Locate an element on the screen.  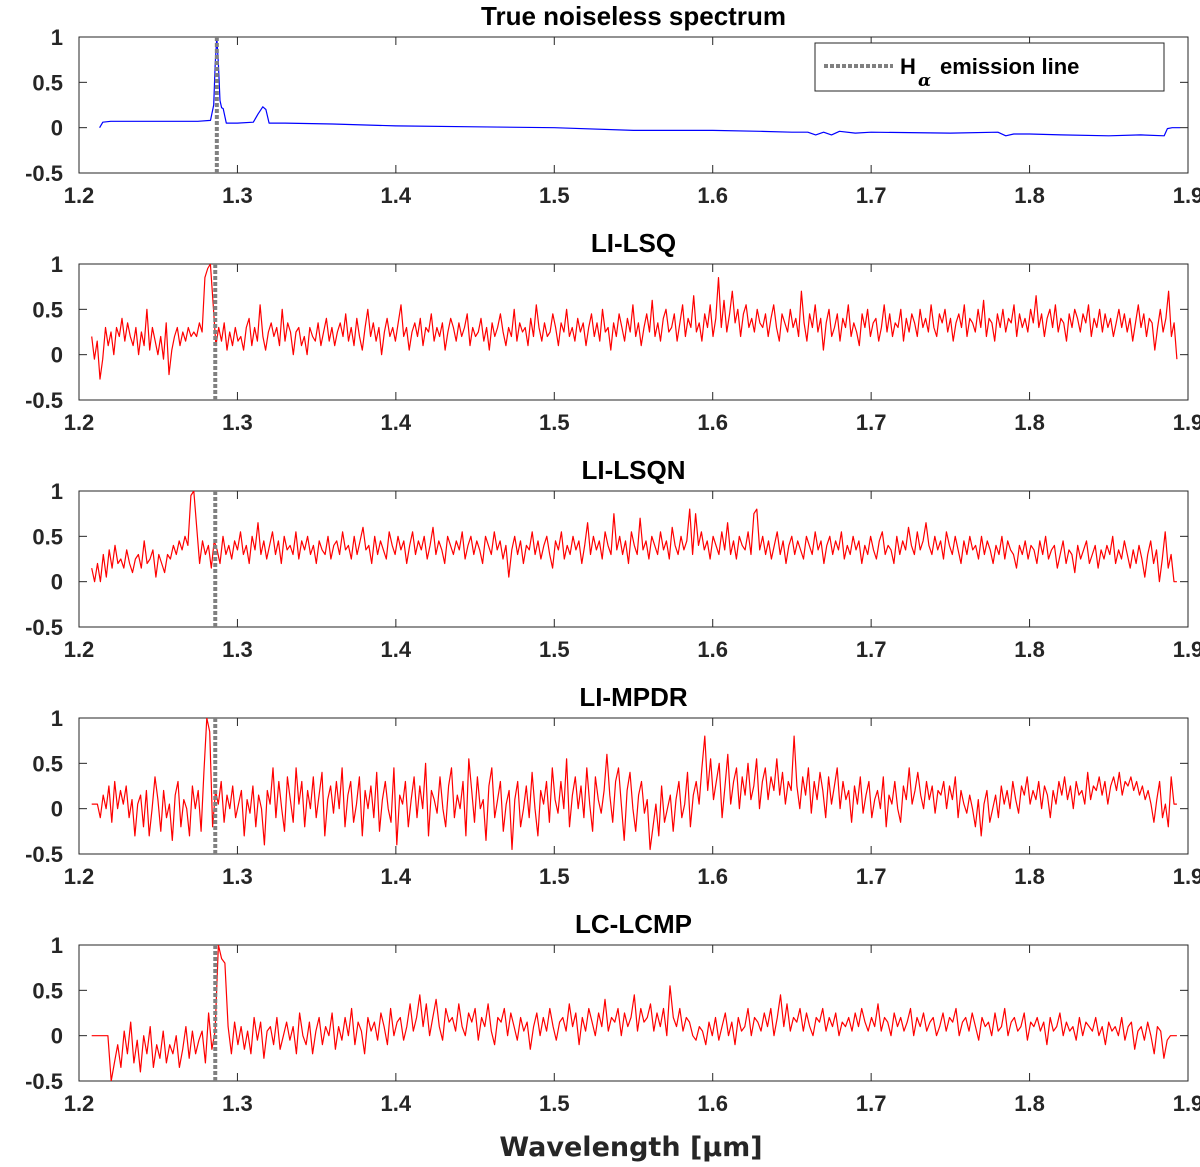
legend-subscript: α is located at coordinates (924, 81).